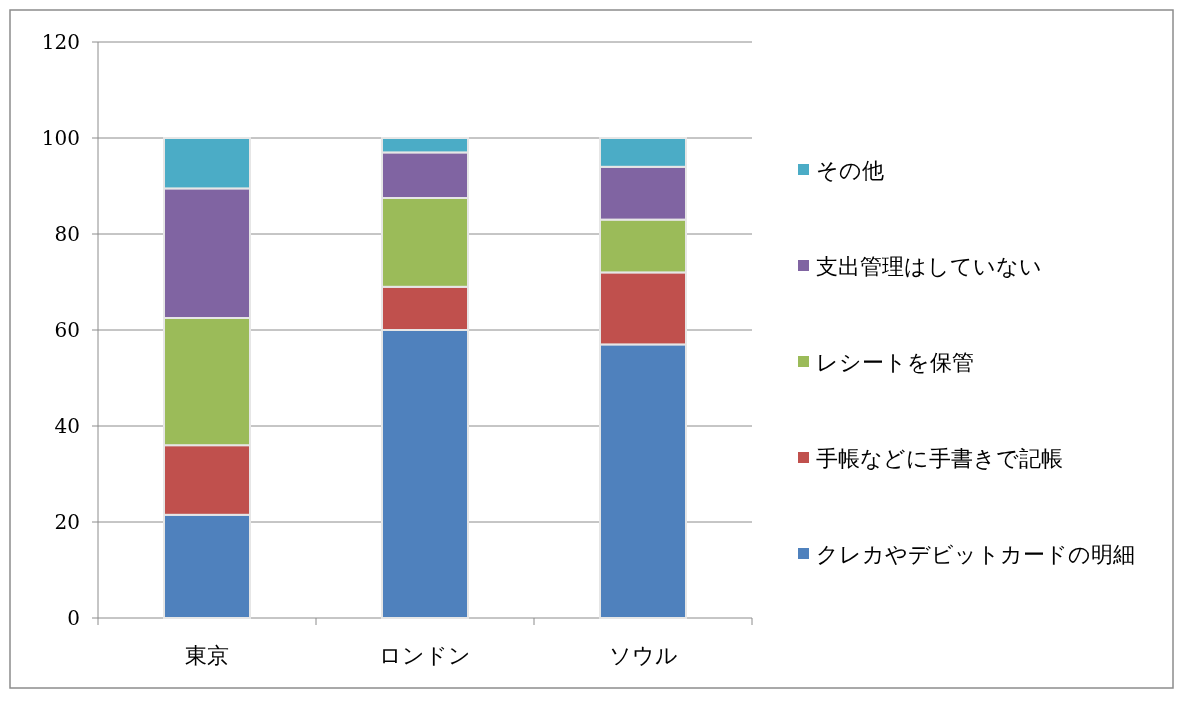  What do you see at coordinates (425, 655) in the screenshot?
I see `x-tick-label: ロンドン` at bounding box center [425, 655].